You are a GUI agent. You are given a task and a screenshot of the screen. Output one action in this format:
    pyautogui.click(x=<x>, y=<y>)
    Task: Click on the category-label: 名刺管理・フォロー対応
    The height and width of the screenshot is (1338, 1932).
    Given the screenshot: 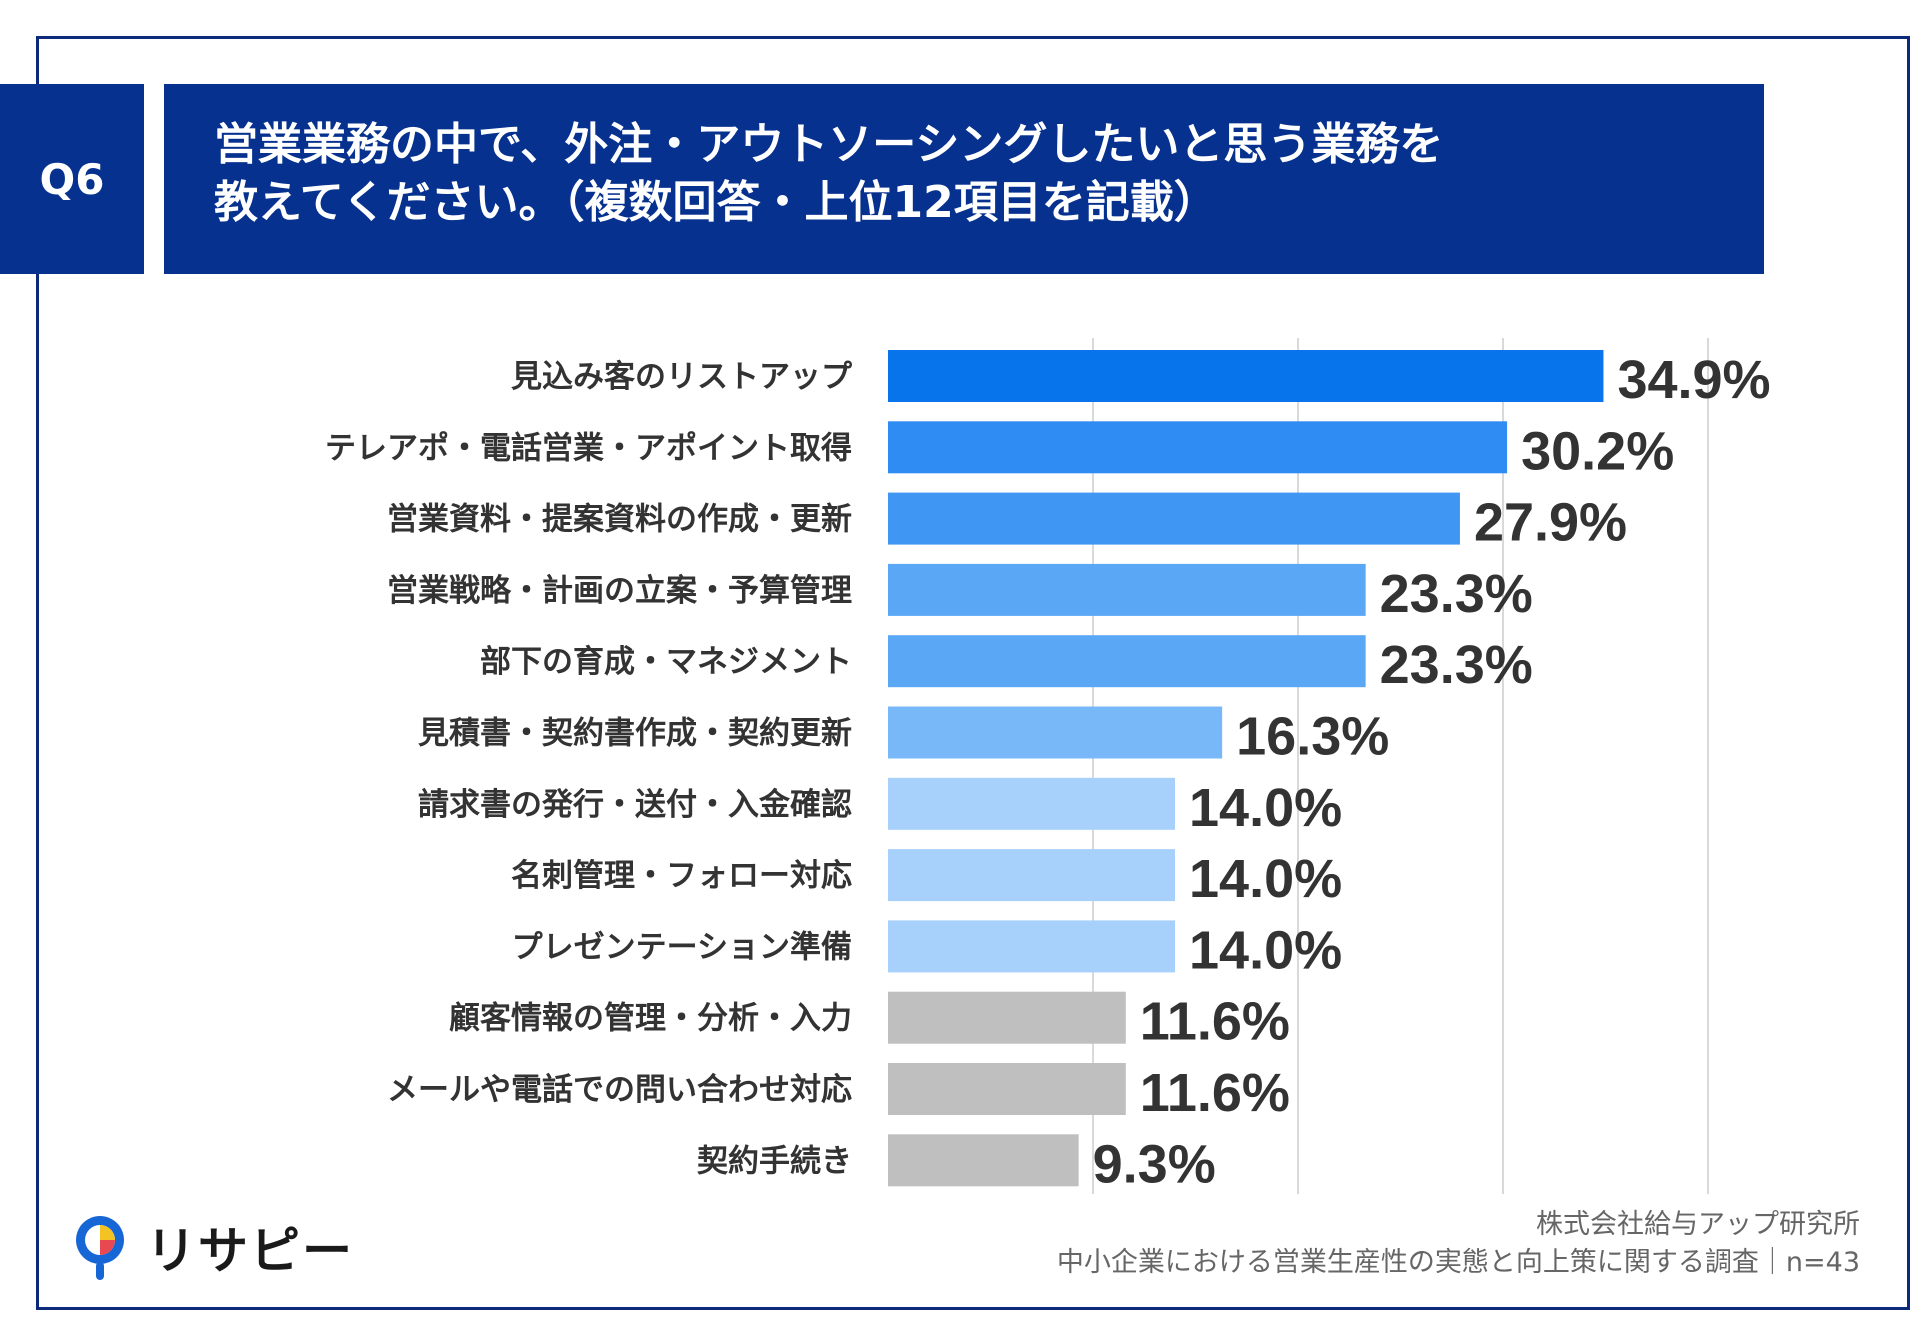 What is the action you would take?
    pyautogui.click(x=681, y=876)
    